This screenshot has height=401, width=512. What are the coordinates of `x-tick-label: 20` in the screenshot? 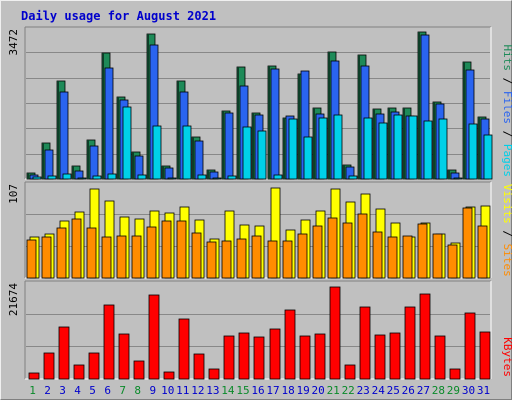 It's located at (317, 390).